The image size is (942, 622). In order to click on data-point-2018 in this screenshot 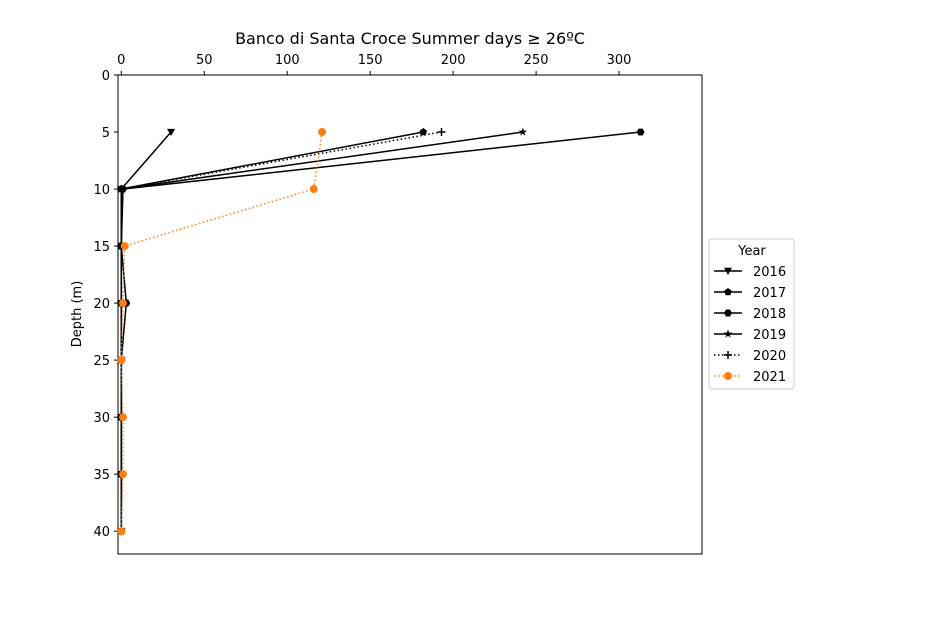, I will do `click(640, 132)`.